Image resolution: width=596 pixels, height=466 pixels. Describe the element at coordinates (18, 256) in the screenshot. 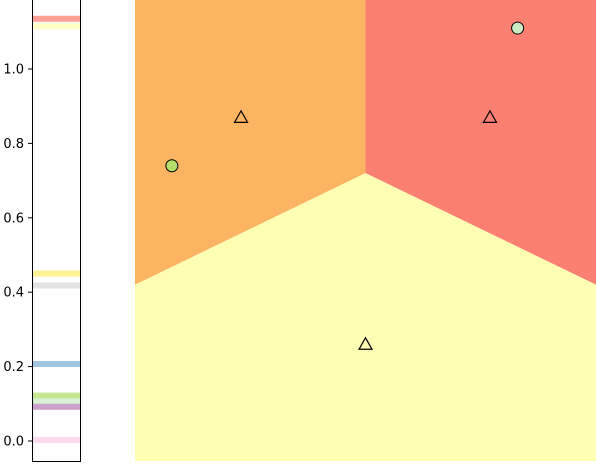

I see `color-strip-y-axis: 0.0 0.2 0.4 0.6 0.8 1.0` at that location.